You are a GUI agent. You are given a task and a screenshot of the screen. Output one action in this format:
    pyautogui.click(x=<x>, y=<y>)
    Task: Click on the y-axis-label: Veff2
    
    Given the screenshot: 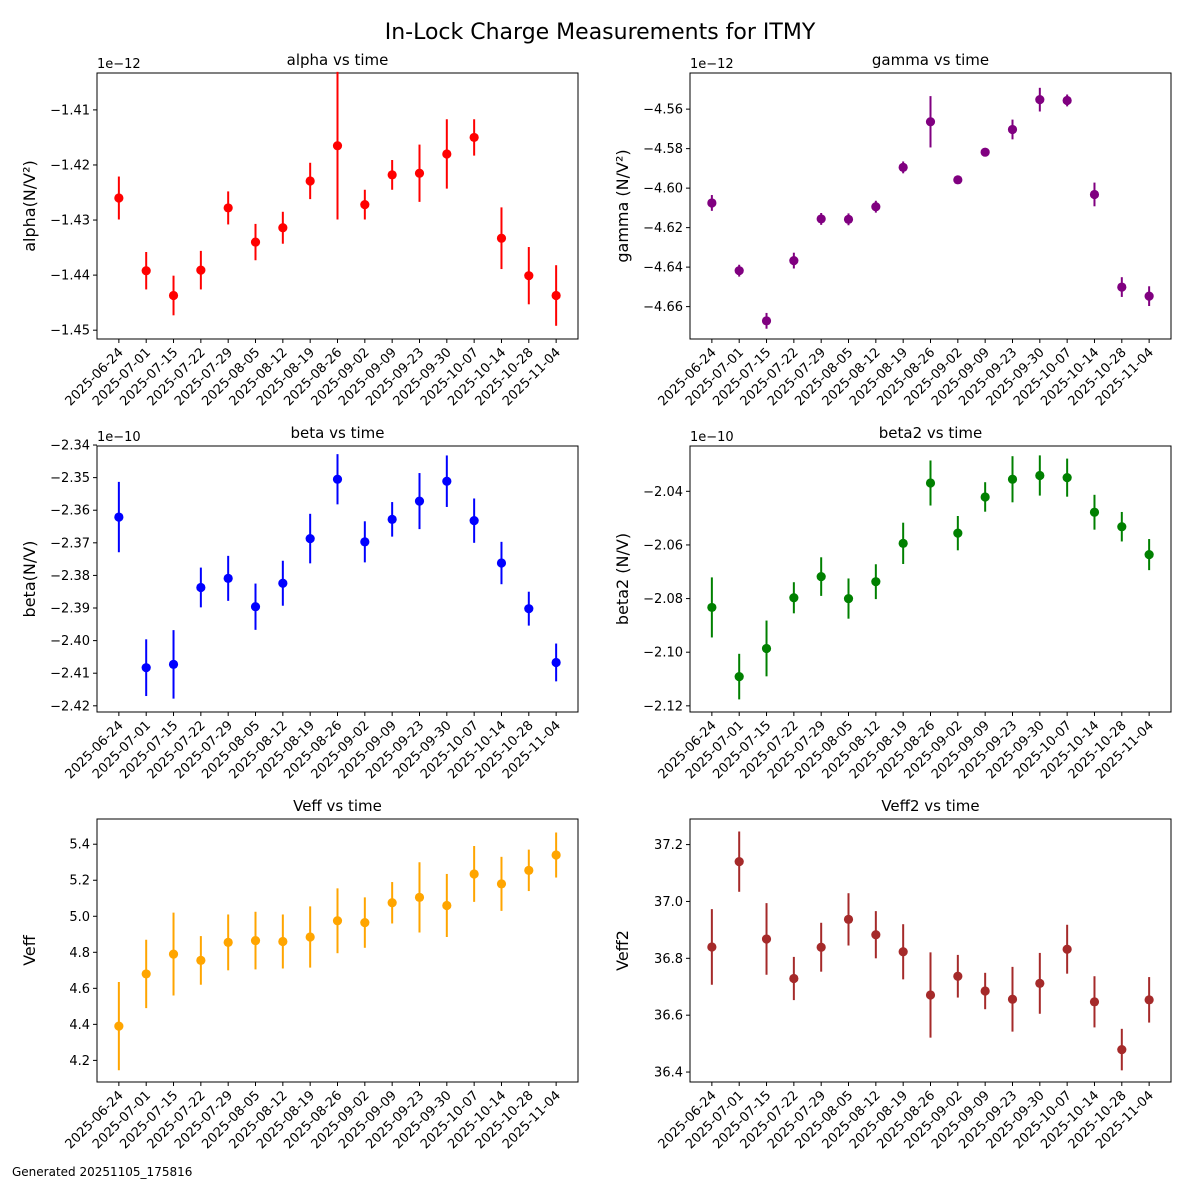 What is the action you would take?
    pyautogui.click(x=622, y=950)
    